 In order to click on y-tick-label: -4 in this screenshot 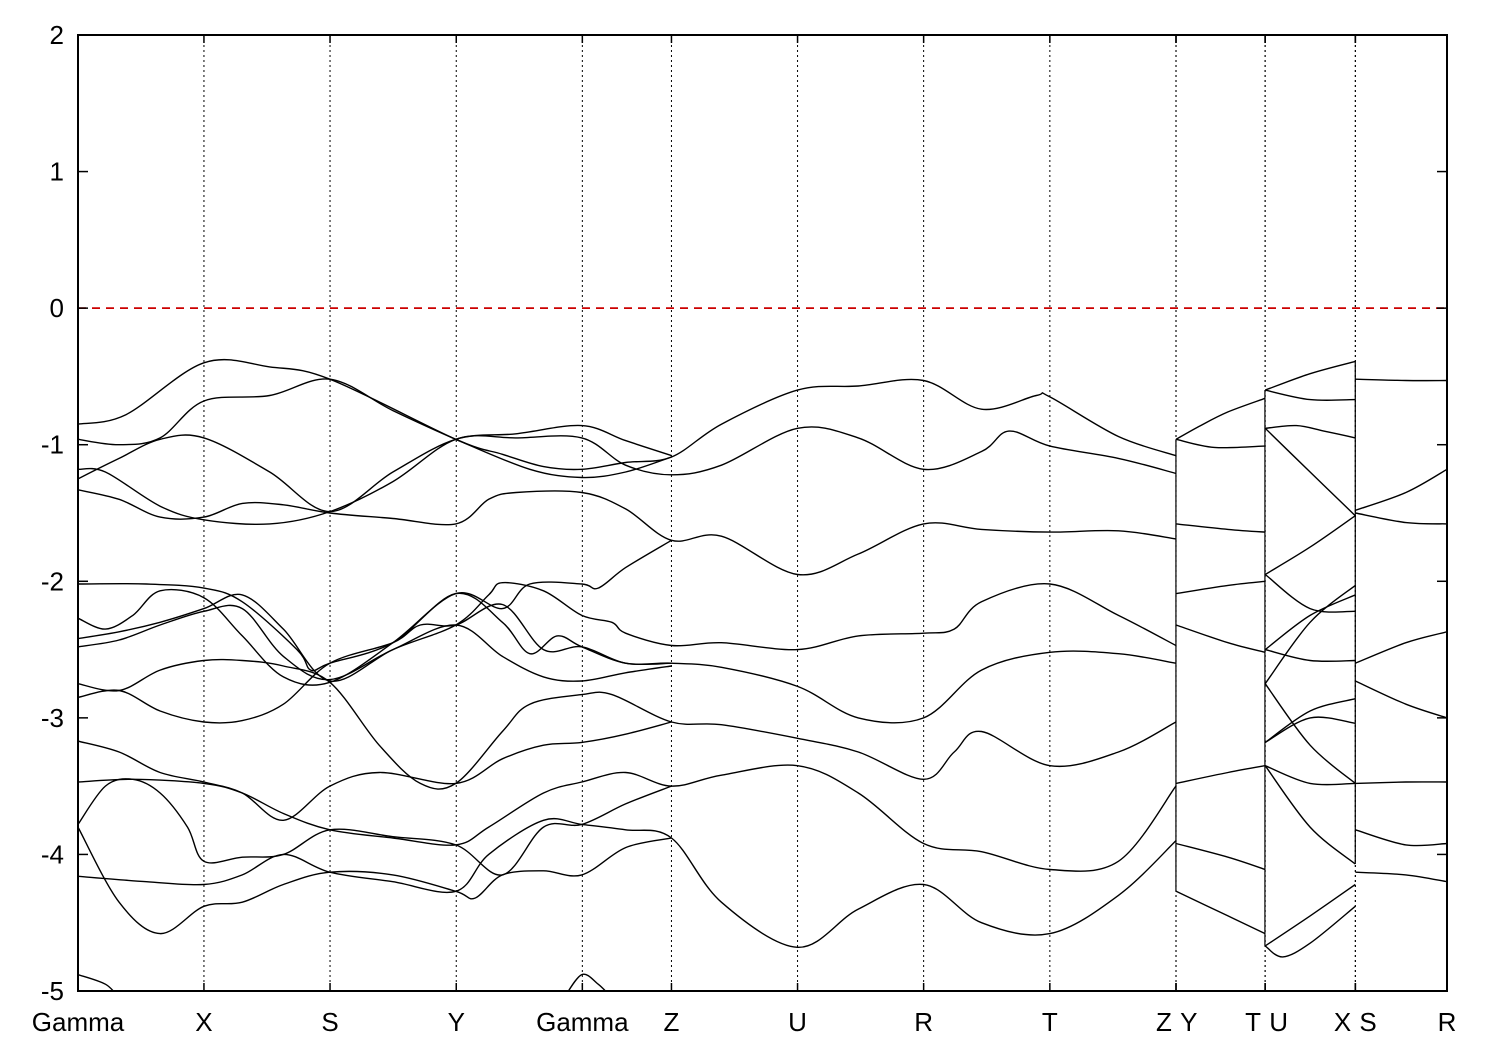, I will do `click(52, 854)`.